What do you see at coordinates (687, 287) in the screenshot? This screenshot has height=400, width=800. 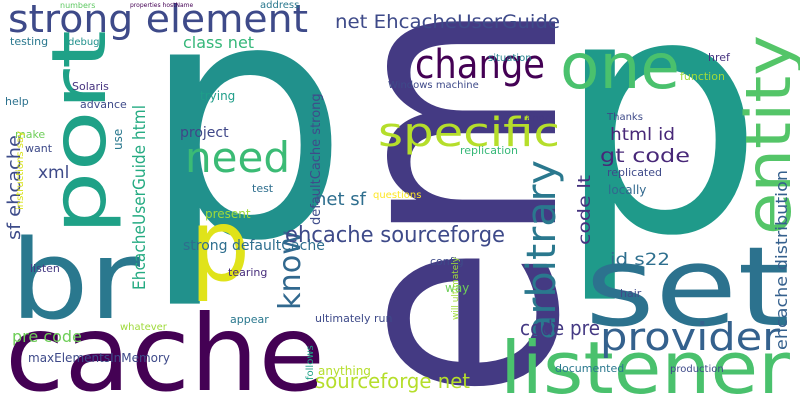 I see `word: set` at bounding box center [687, 287].